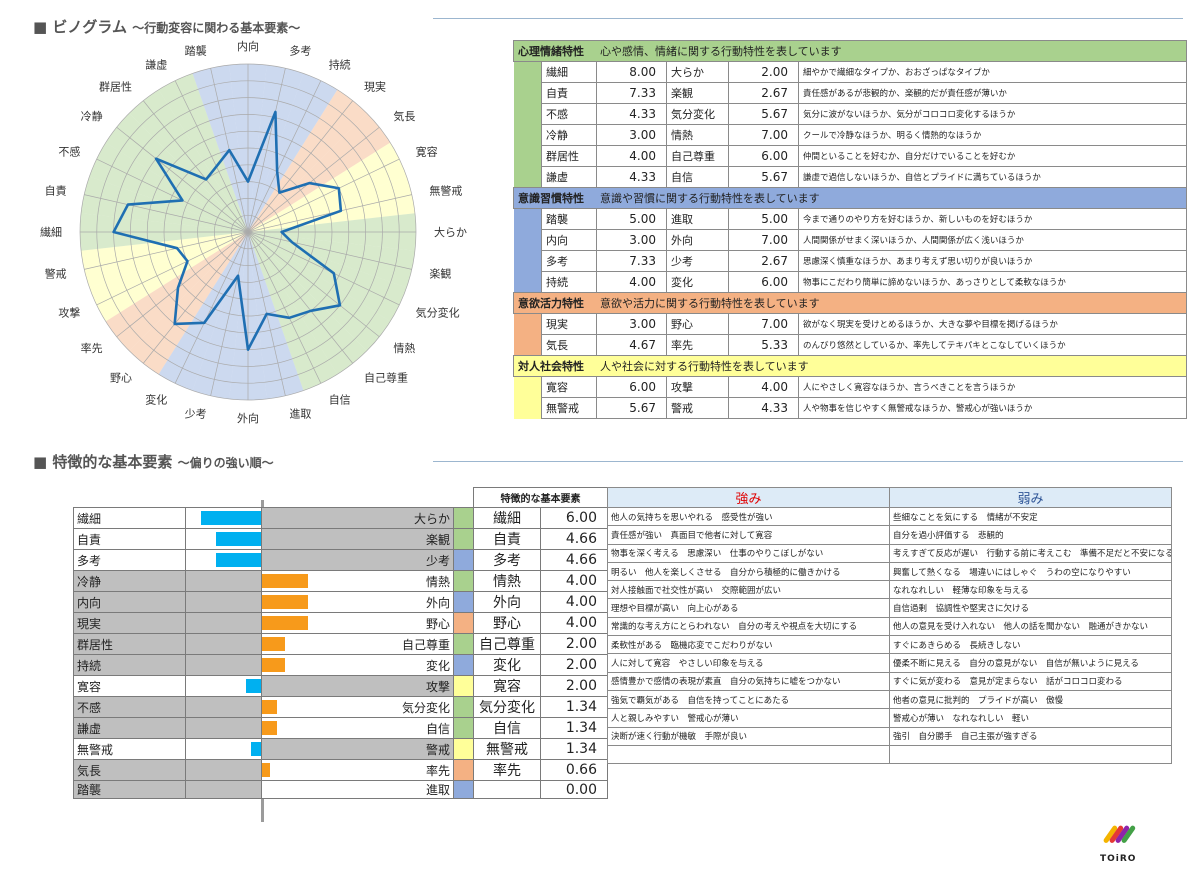 Image resolution: width=1189 pixels, height=870 pixels. What do you see at coordinates (340, 64) in the screenshot?
I see `radar-axis-label: 持続` at bounding box center [340, 64].